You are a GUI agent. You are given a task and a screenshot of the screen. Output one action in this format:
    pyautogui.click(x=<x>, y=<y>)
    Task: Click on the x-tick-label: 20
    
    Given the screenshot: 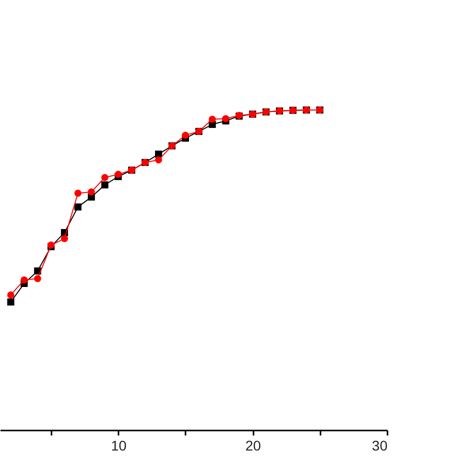 What is the action you would take?
    pyautogui.click(x=253, y=446)
    